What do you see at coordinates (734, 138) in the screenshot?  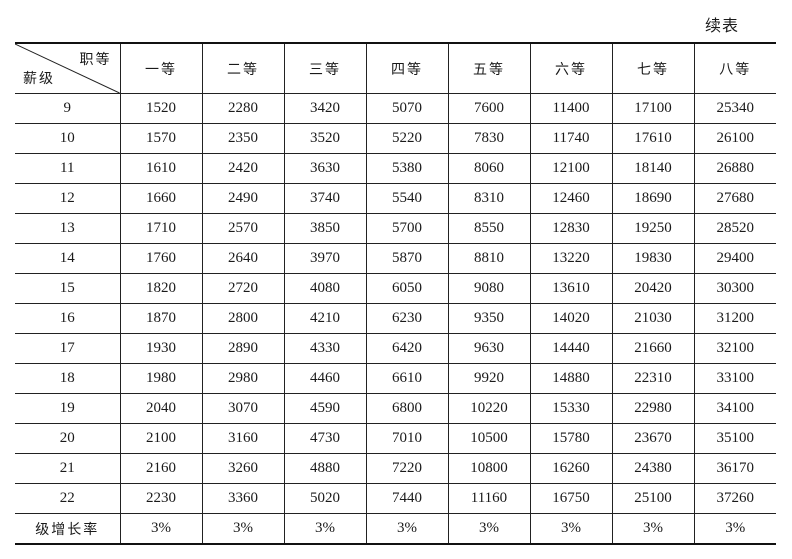 I see `salary-value-cell: 26100` at bounding box center [734, 138].